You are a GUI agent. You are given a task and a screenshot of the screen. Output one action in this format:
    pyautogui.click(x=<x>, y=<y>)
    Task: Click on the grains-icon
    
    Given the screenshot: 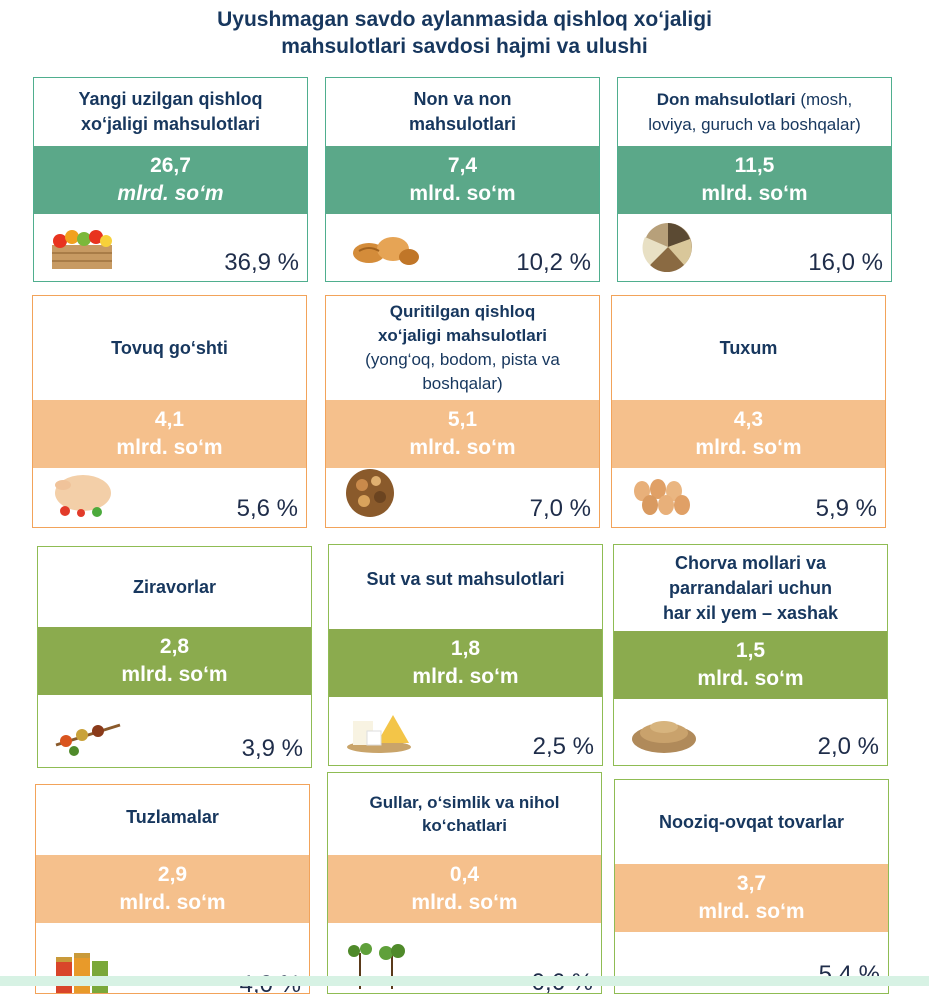 What is the action you would take?
    pyautogui.click(x=667, y=248)
    